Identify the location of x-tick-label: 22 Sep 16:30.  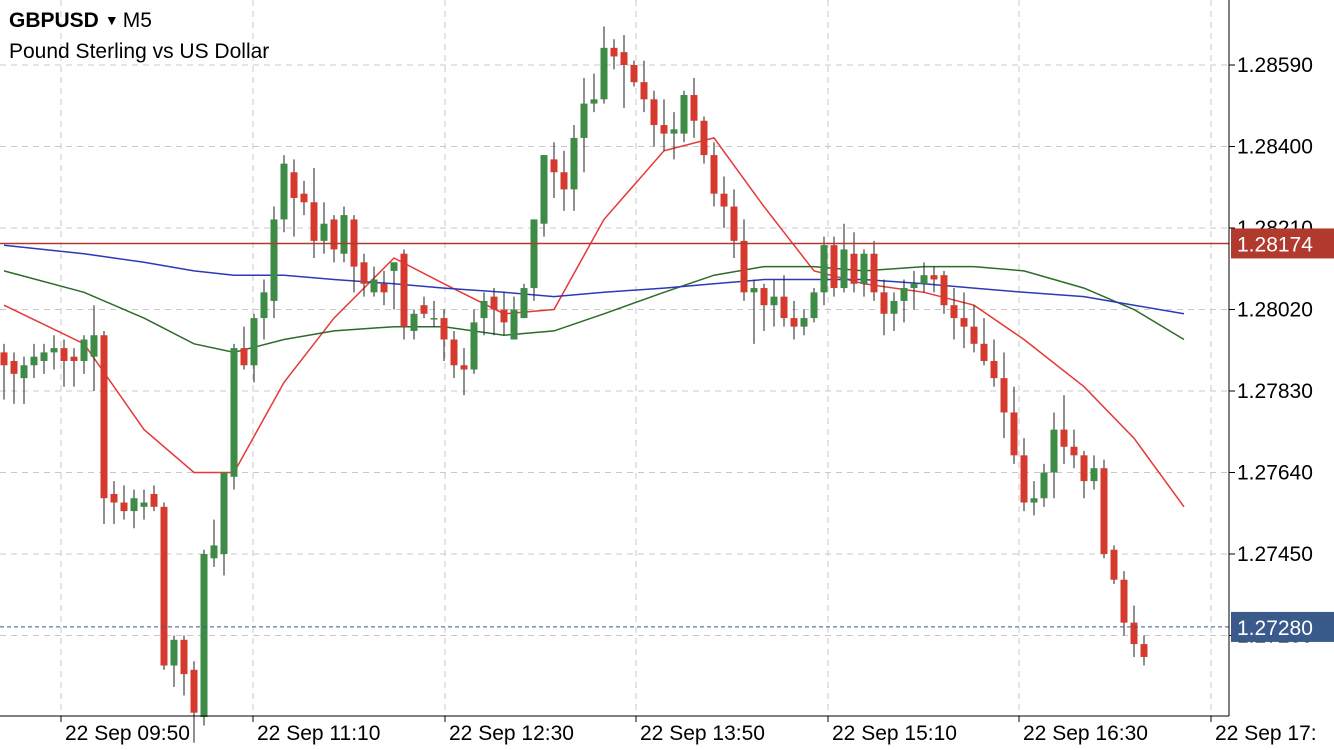
(1085, 733).